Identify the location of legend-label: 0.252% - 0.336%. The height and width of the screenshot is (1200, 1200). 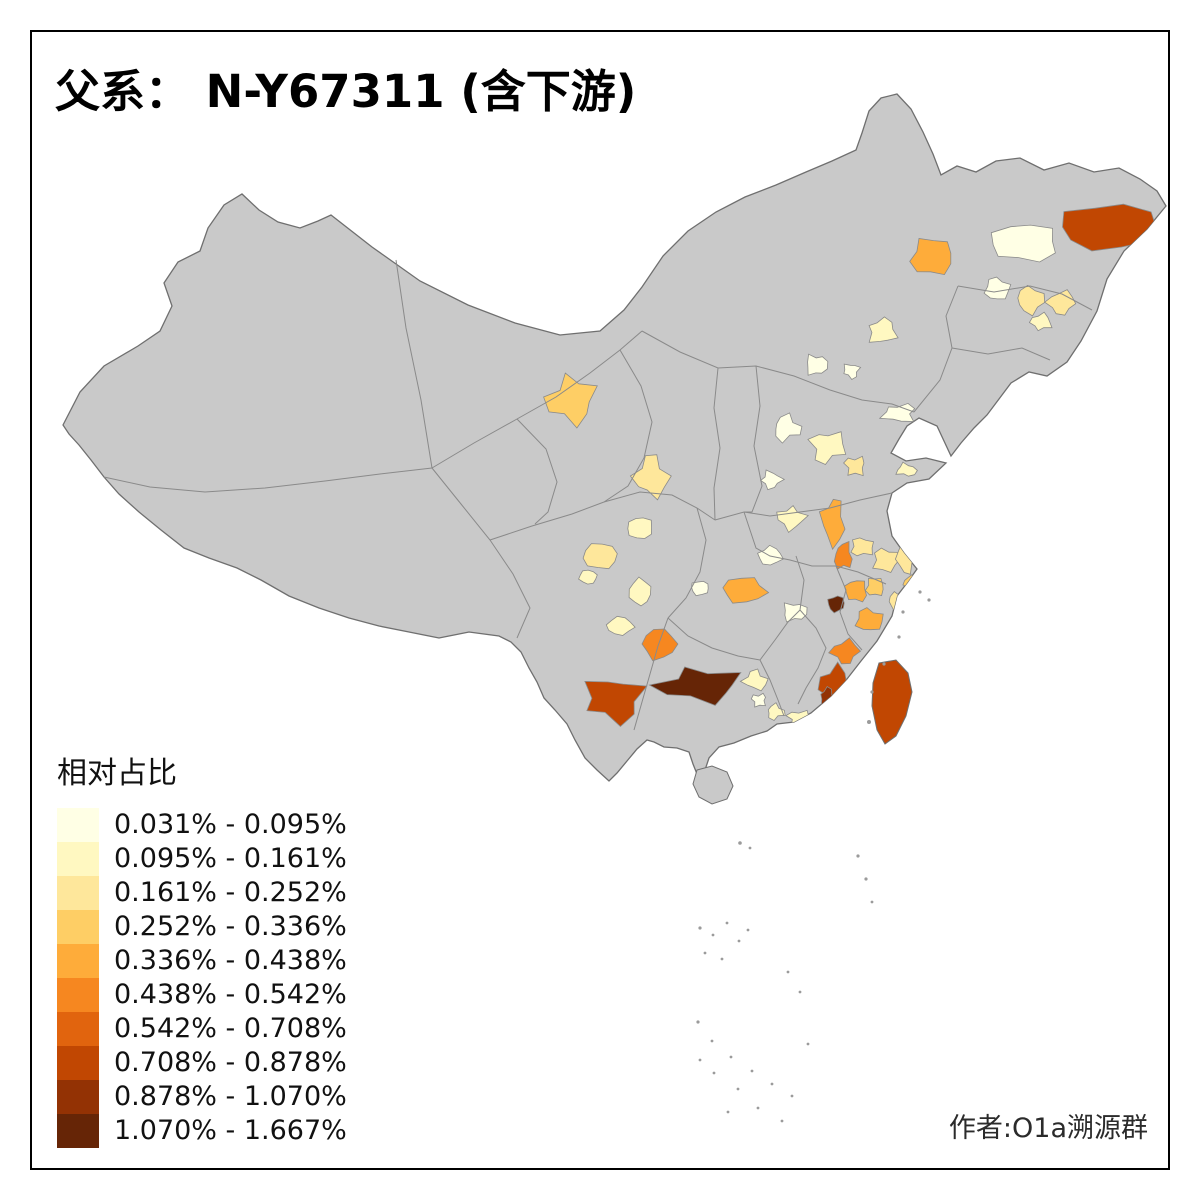
(230, 926).